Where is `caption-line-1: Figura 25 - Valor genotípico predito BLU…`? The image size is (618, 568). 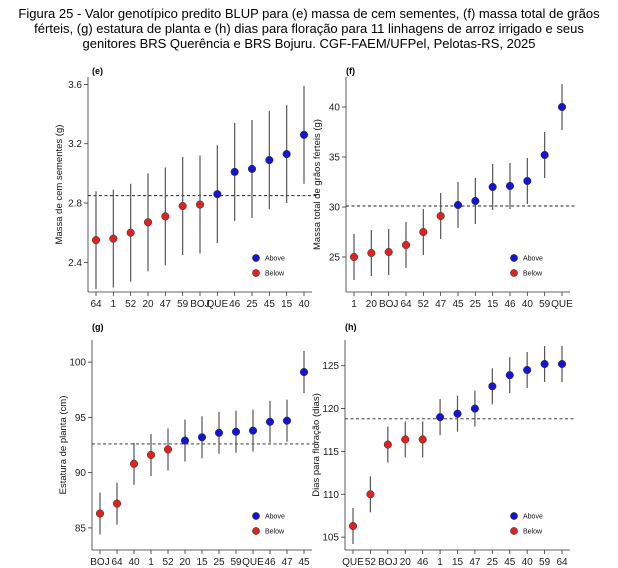
caption-line-1: Figura 25 - Valor genotípico predito BLU… is located at coordinates (309, 13).